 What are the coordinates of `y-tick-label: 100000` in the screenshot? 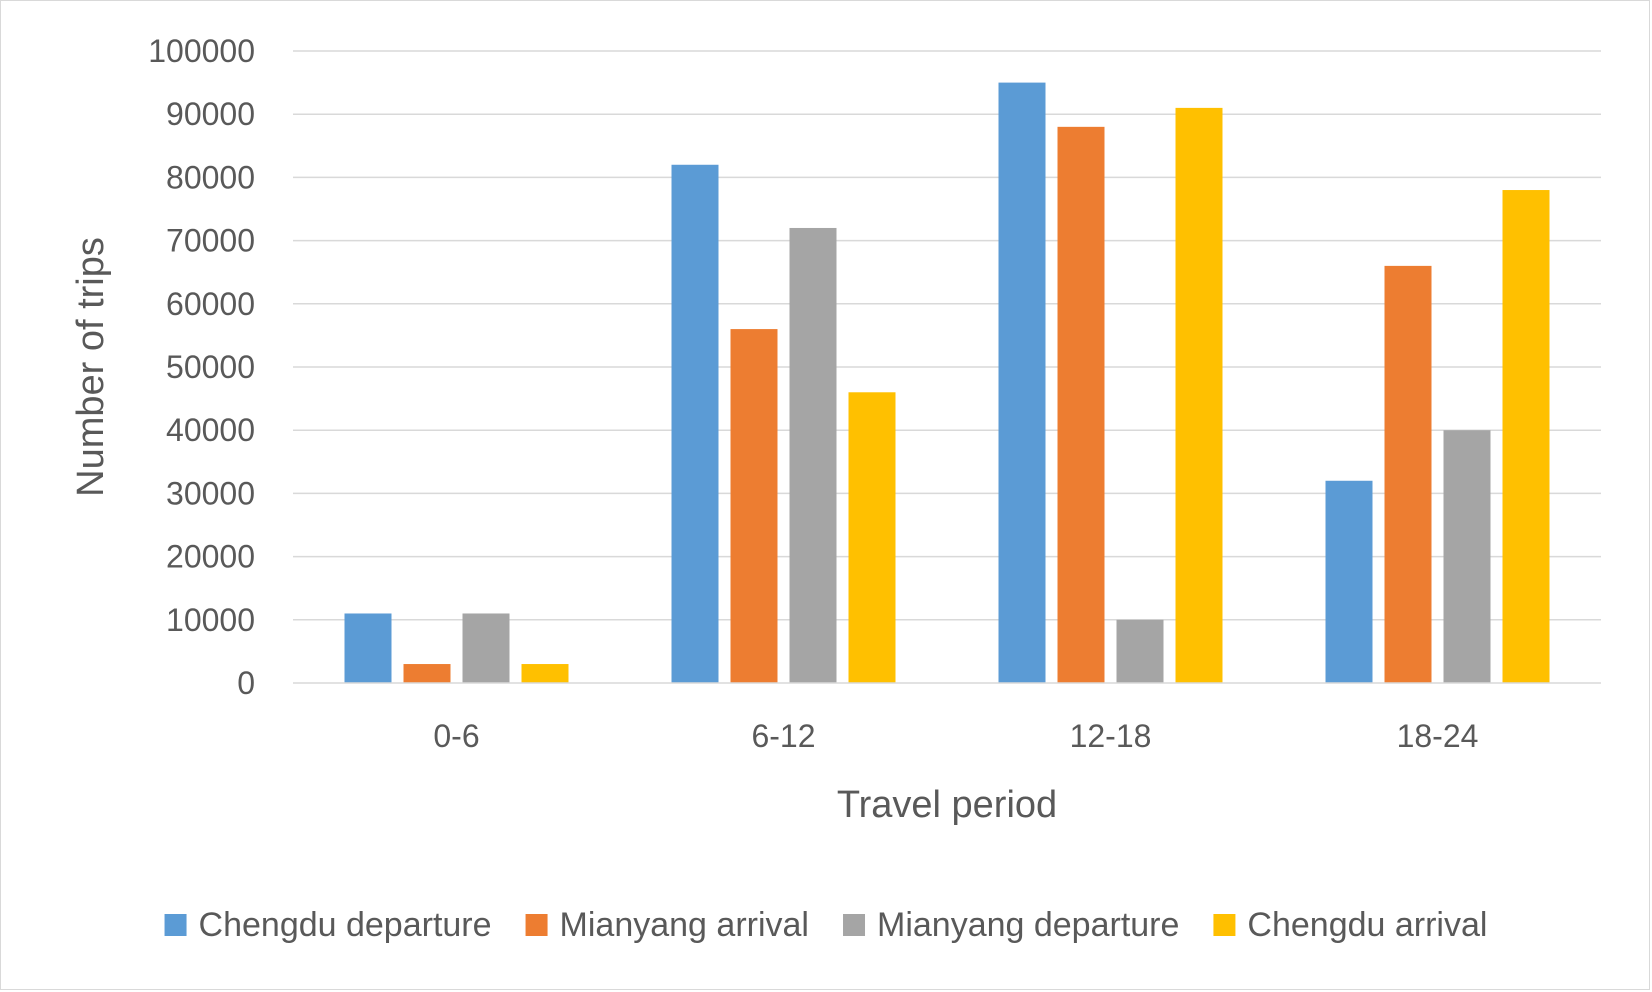 It's located at (201, 51).